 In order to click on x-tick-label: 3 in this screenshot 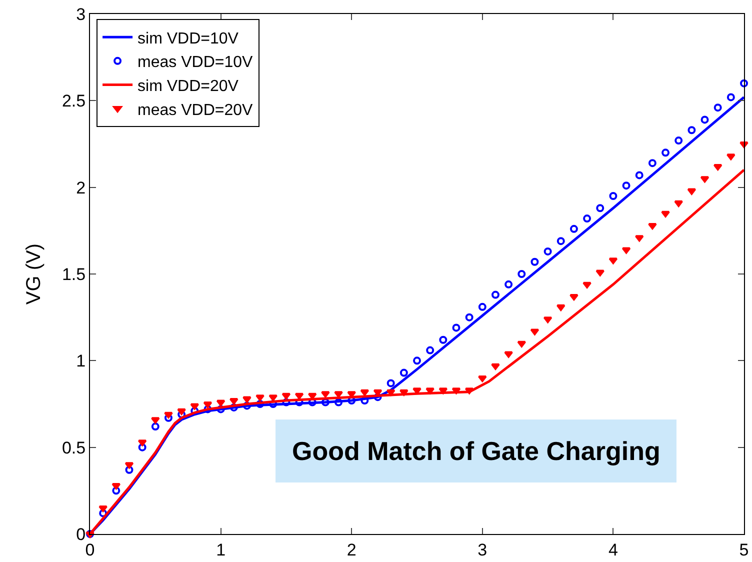, I will do `click(483, 550)`.